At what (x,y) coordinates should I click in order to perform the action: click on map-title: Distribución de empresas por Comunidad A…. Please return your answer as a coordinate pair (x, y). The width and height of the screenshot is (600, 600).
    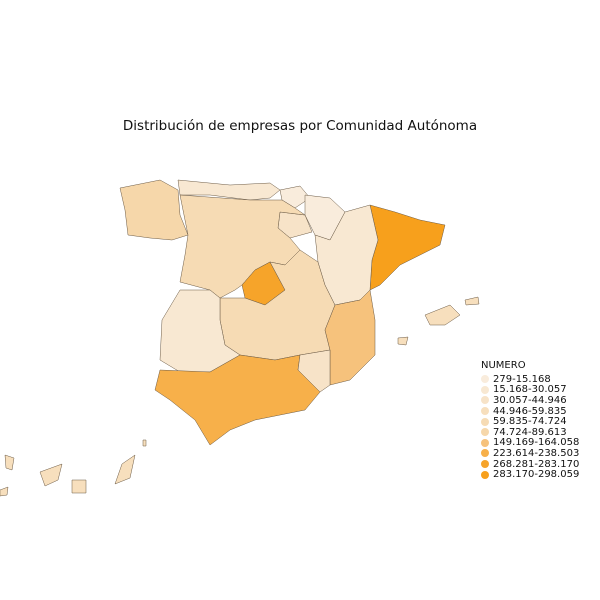
    Looking at the image, I should click on (300, 126).